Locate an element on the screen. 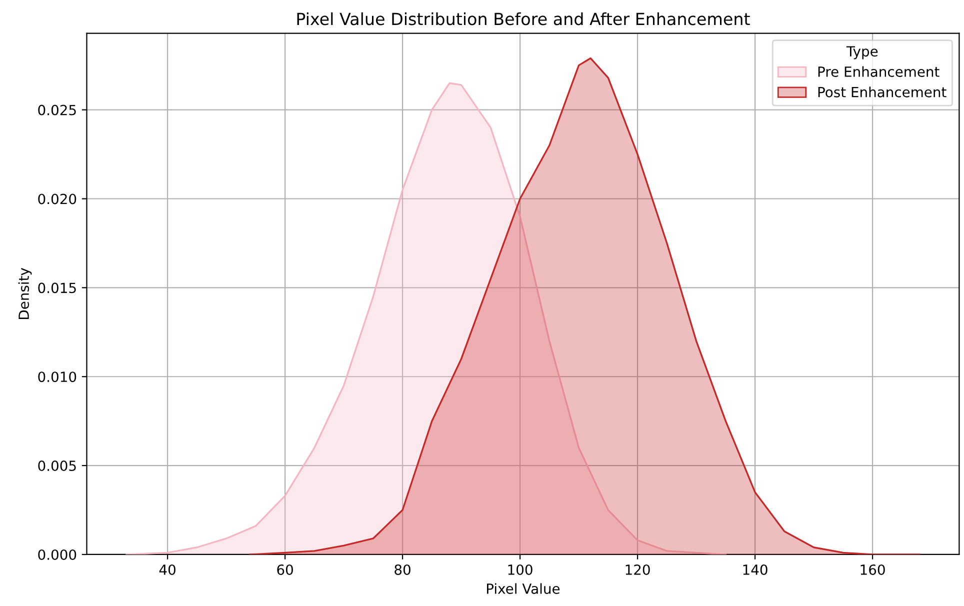  x-axis-title: Pixel Value is located at coordinates (523, 588).